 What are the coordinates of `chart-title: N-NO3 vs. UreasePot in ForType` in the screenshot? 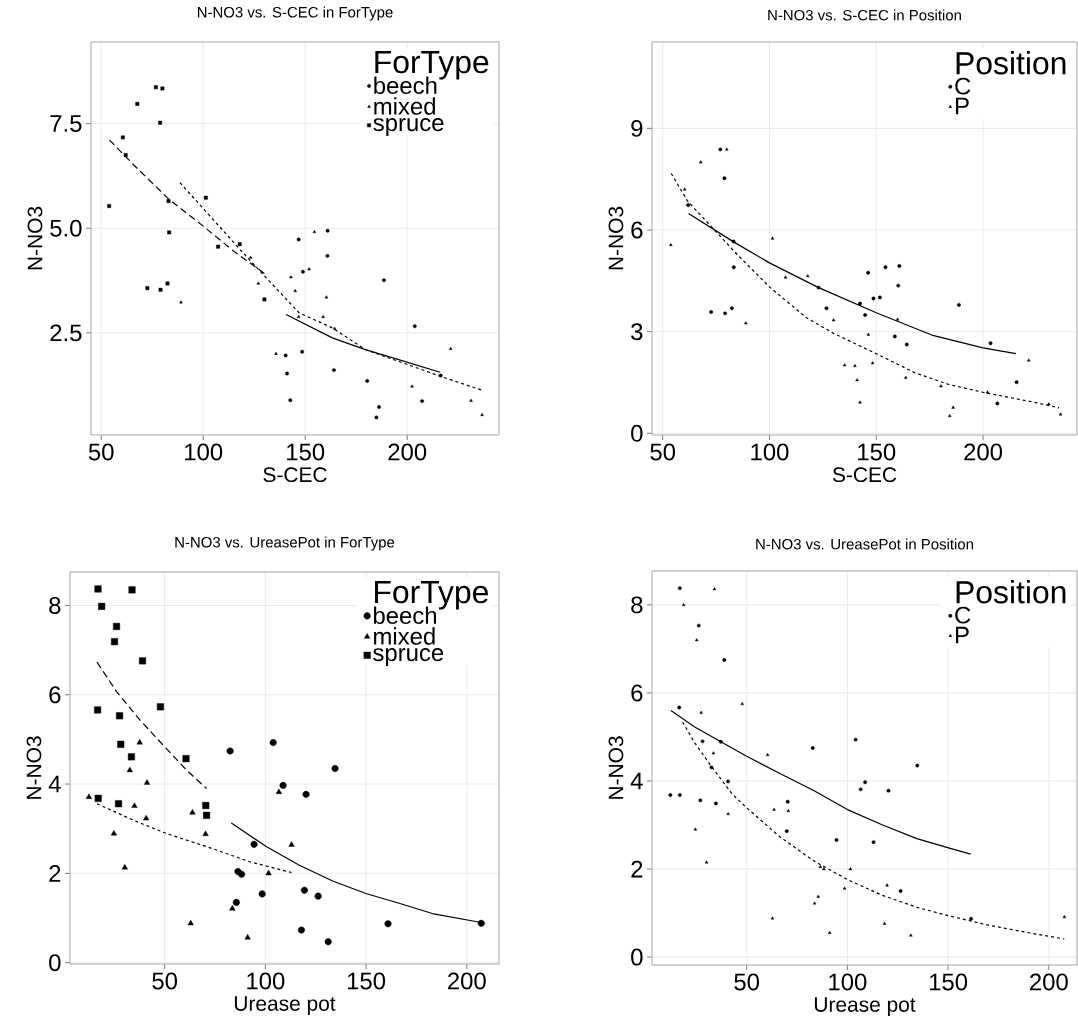 It's located at (285, 543).